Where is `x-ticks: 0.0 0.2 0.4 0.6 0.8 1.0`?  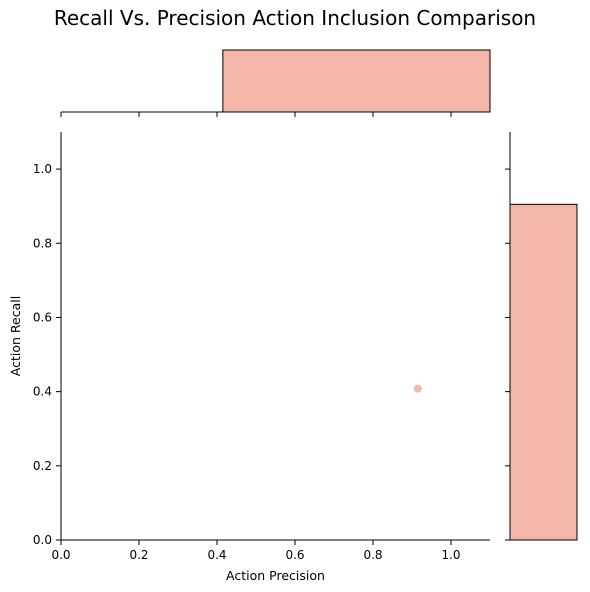
x-ticks: 0.0 0.2 0.4 0.6 0.8 1.0 is located at coordinates (256, 551).